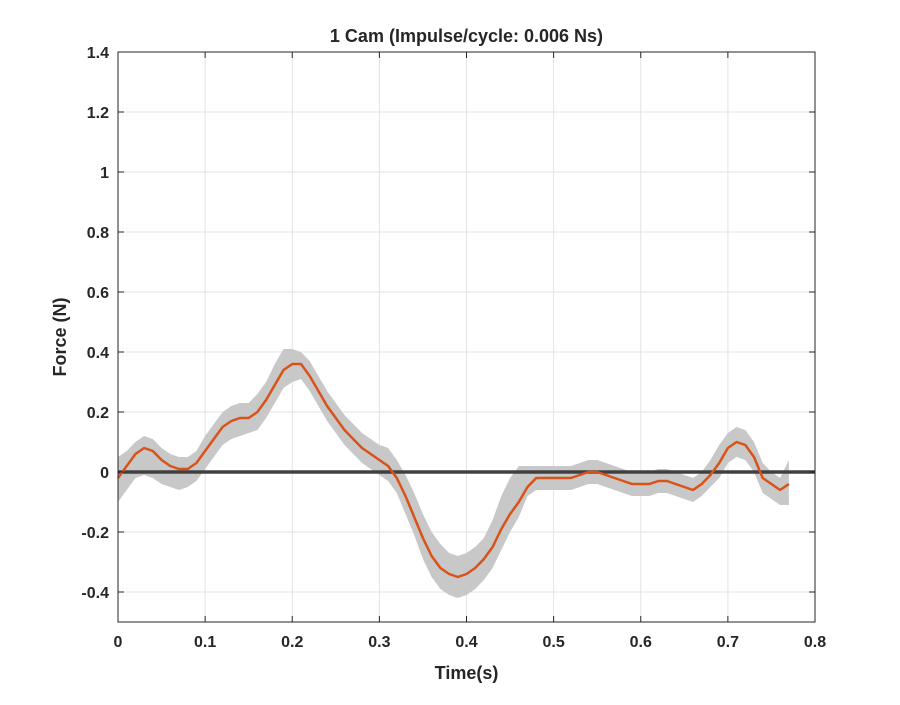 This screenshot has width=900, height=705. I want to click on y-tick-label: 0.2, so click(98, 413).